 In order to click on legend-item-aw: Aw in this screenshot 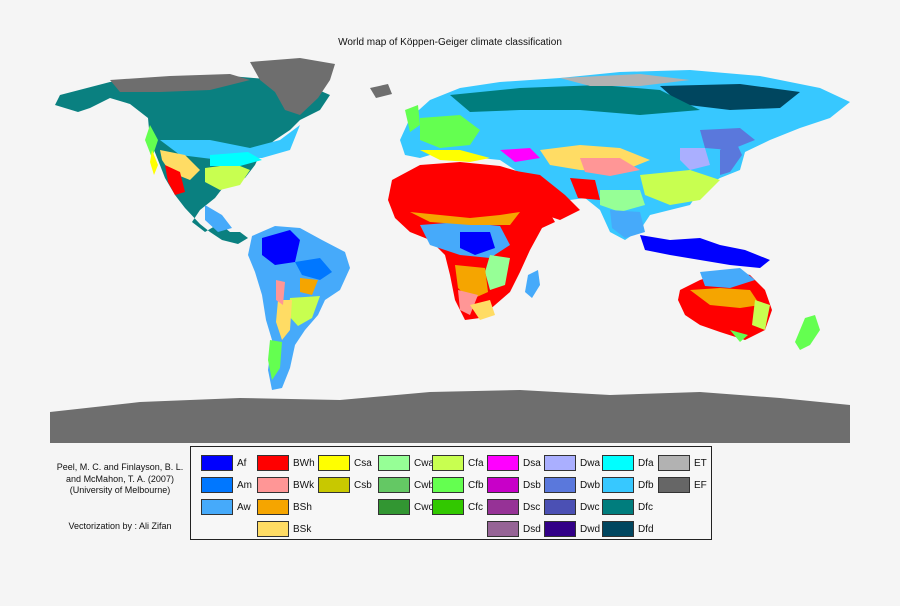, I will do `click(226, 507)`.